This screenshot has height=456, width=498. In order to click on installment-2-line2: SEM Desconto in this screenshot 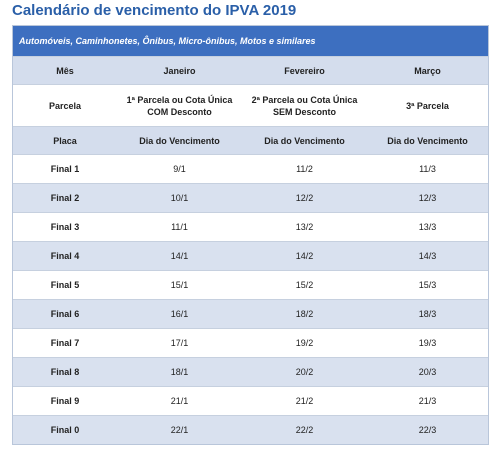, I will do `click(304, 111)`.